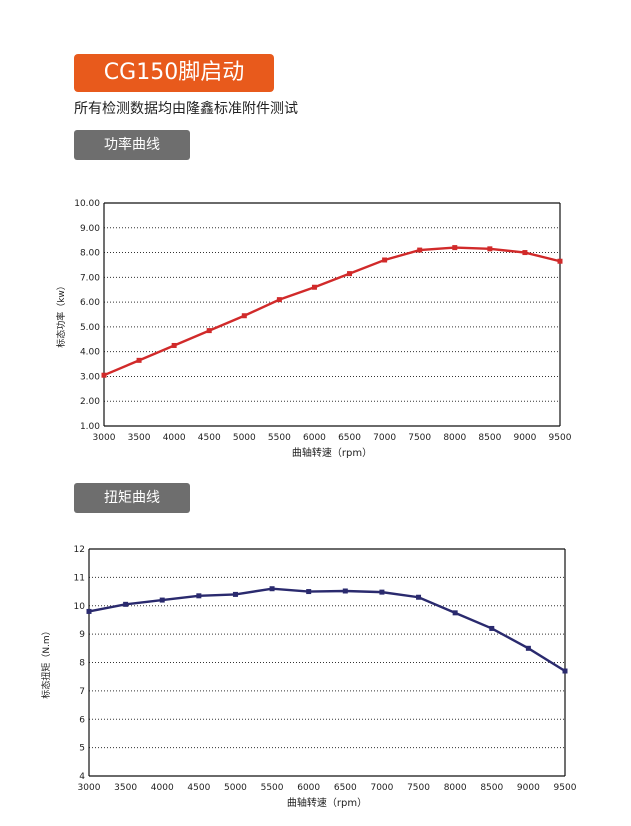 The image size is (631, 826). What do you see at coordinates (489, 438) in the screenshot?
I see `power-chart-x-tick-label: 8500` at bounding box center [489, 438].